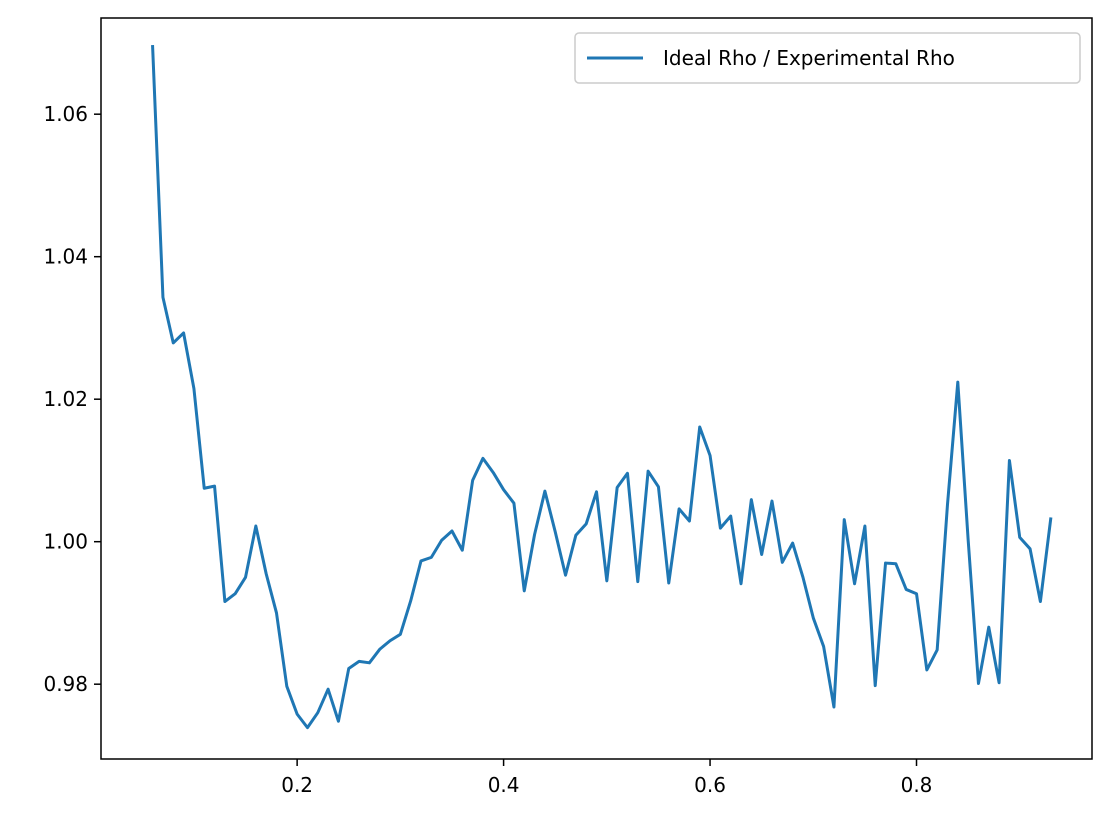 Image resolution: width=1113 pixels, height=826 pixels. I want to click on x-tick-label: 0.4, so click(504, 785).